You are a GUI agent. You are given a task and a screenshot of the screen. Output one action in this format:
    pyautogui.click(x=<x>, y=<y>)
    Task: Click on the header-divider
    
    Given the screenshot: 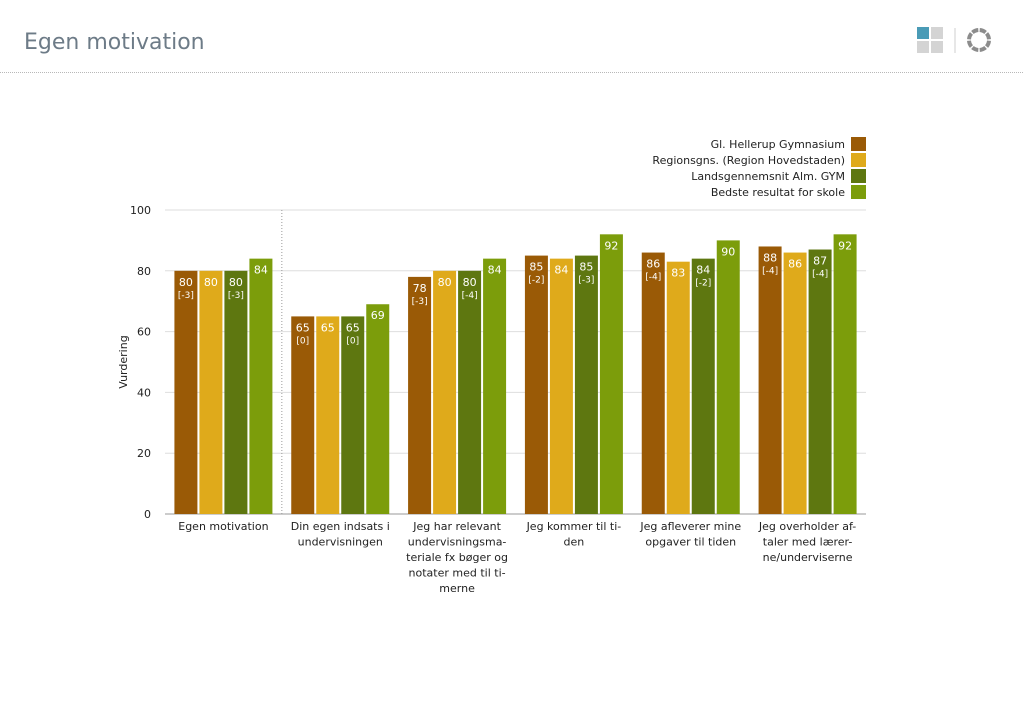 What is the action you would take?
    pyautogui.click(x=511, y=72)
    